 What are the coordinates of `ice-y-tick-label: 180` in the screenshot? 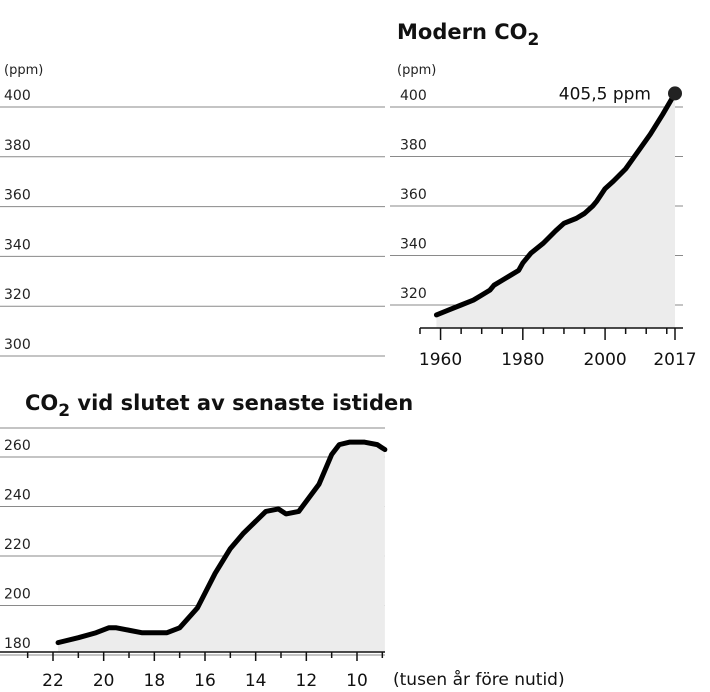 It's located at (17, 644).